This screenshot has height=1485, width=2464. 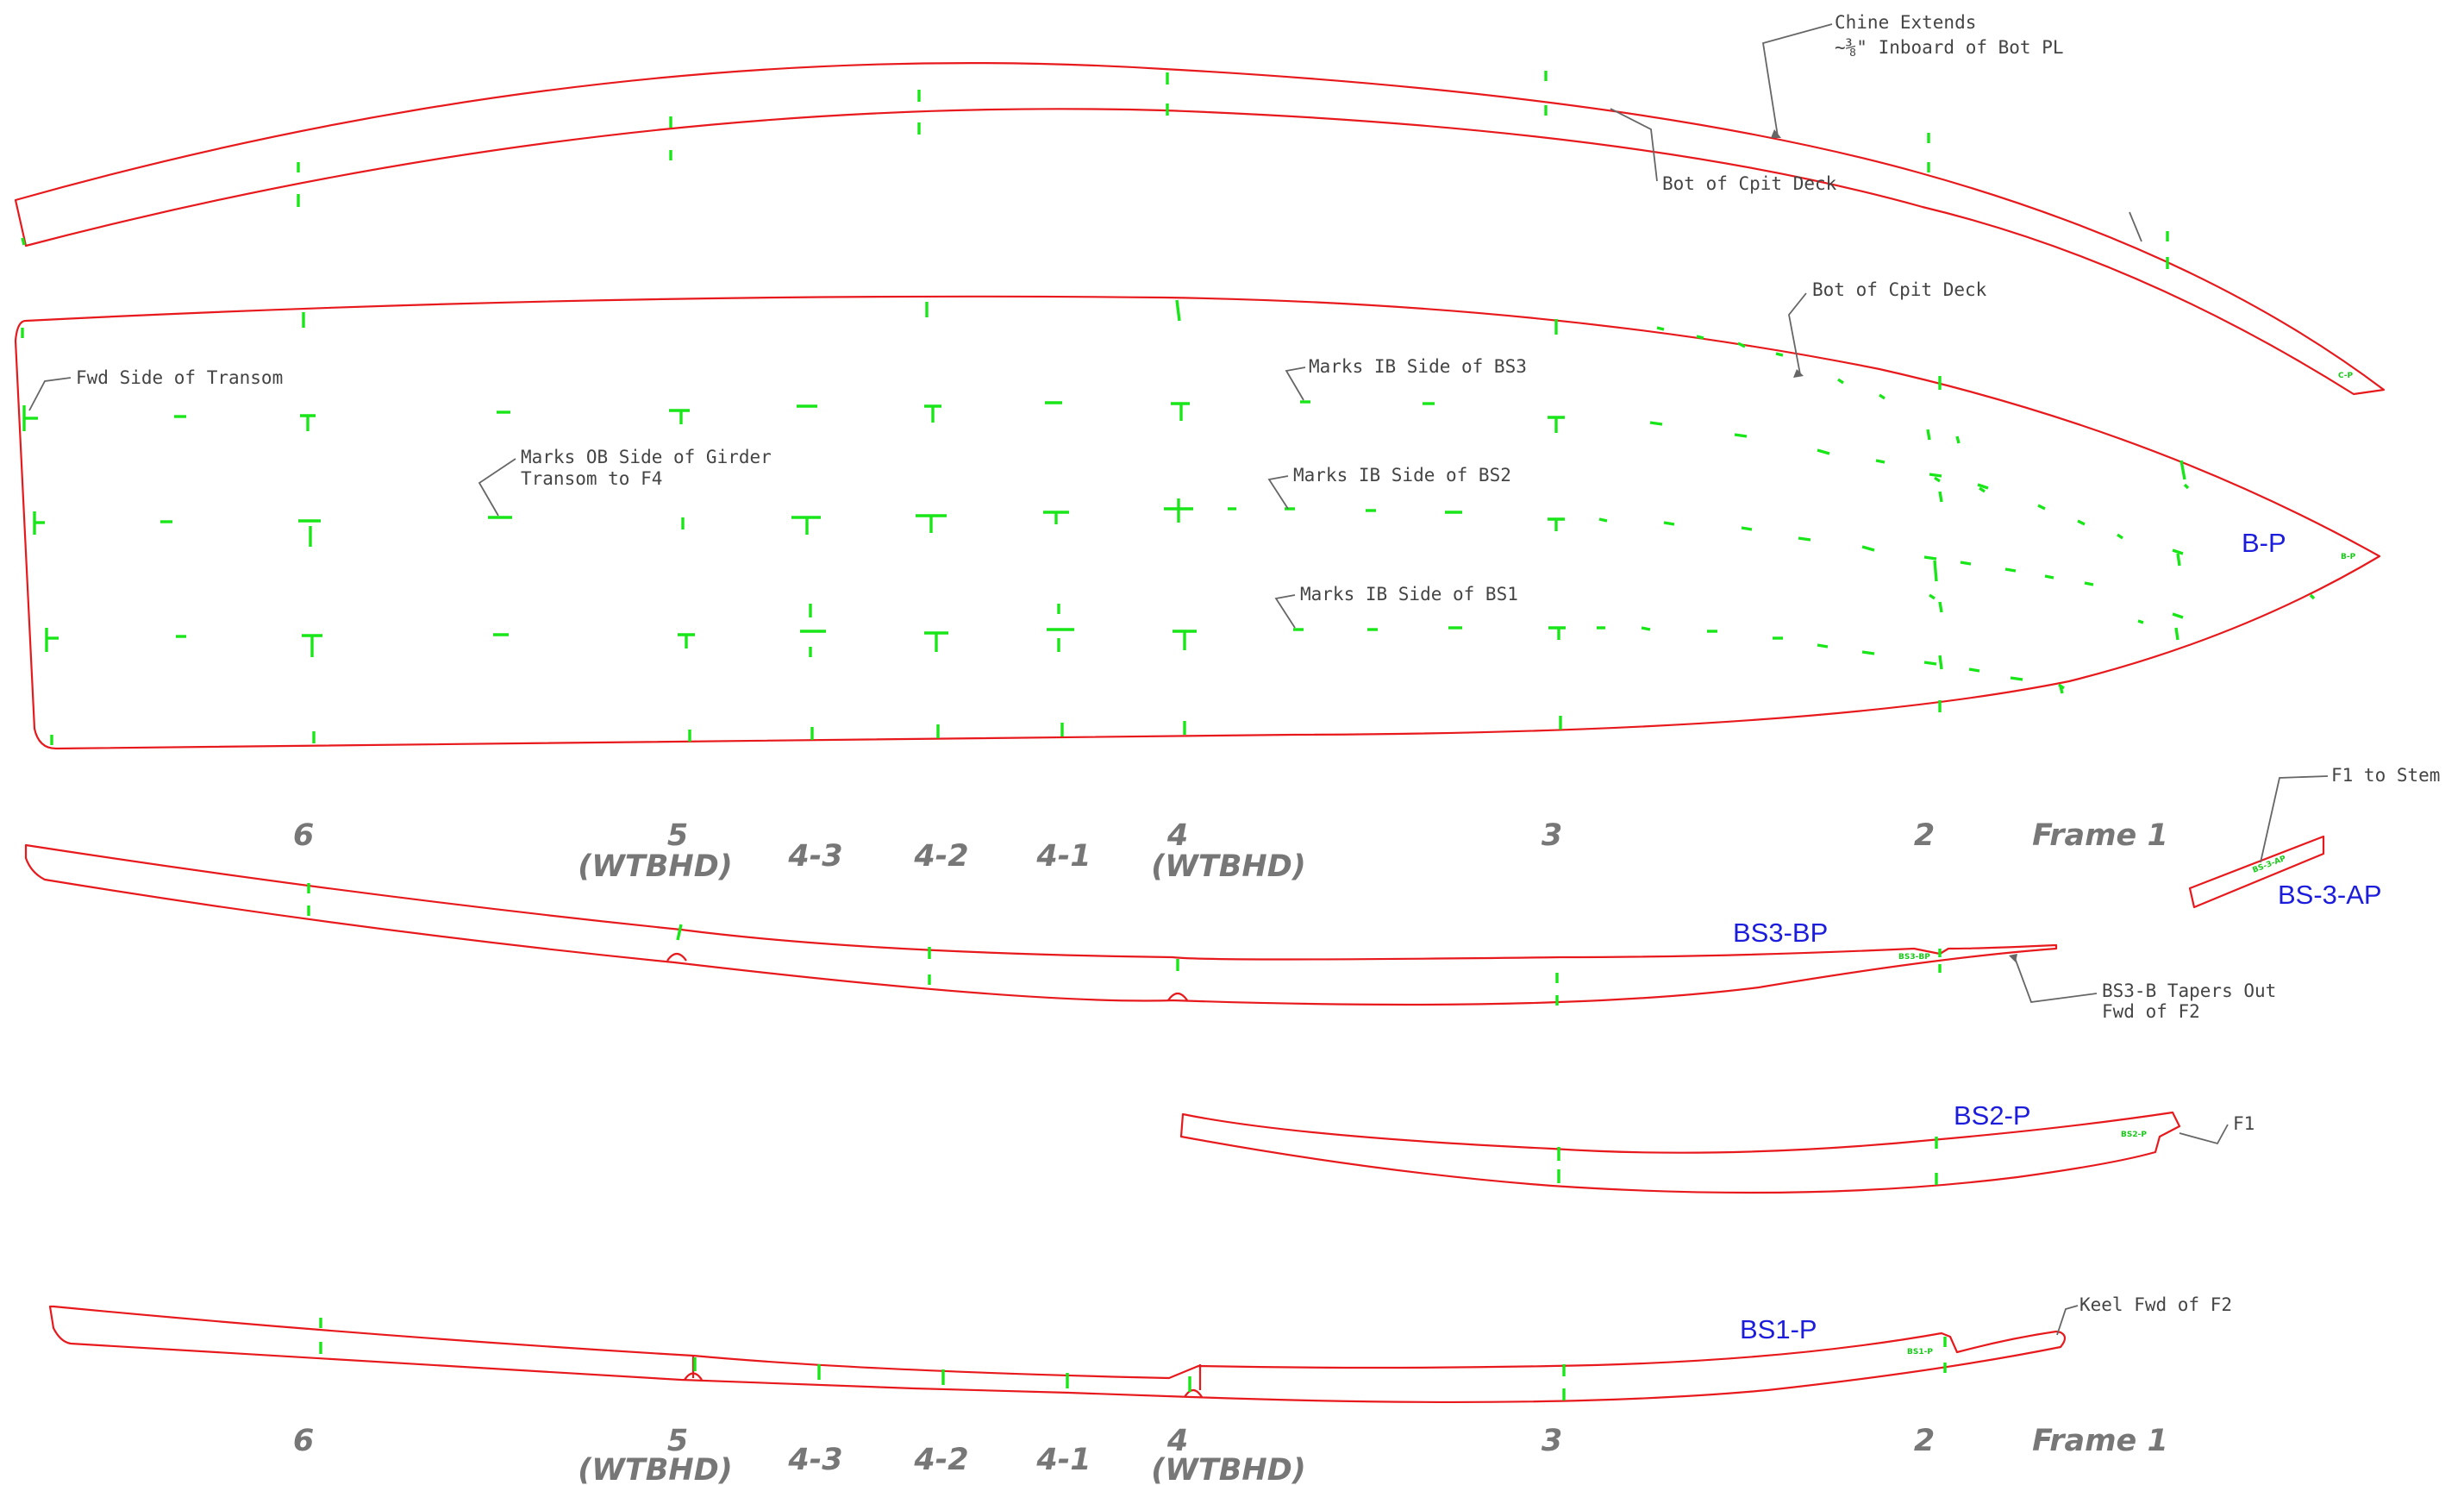 What do you see at coordinates (1924, 835) in the screenshot?
I see `frame-top-2: 2` at bounding box center [1924, 835].